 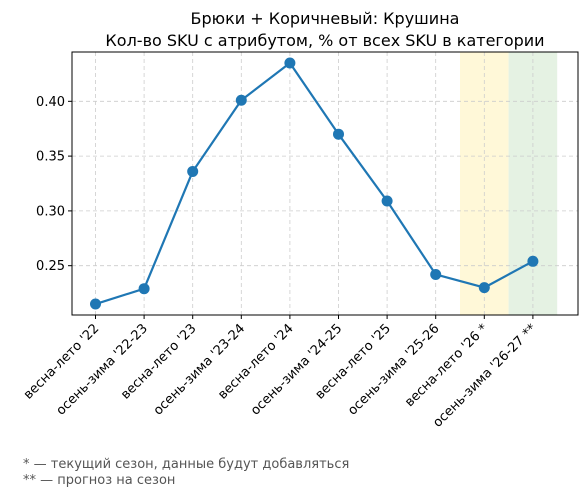 What do you see at coordinates (54, 184) in the screenshot?
I see `y-axis: 0.25 0.30 0.35 0.40` at bounding box center [54, 184].